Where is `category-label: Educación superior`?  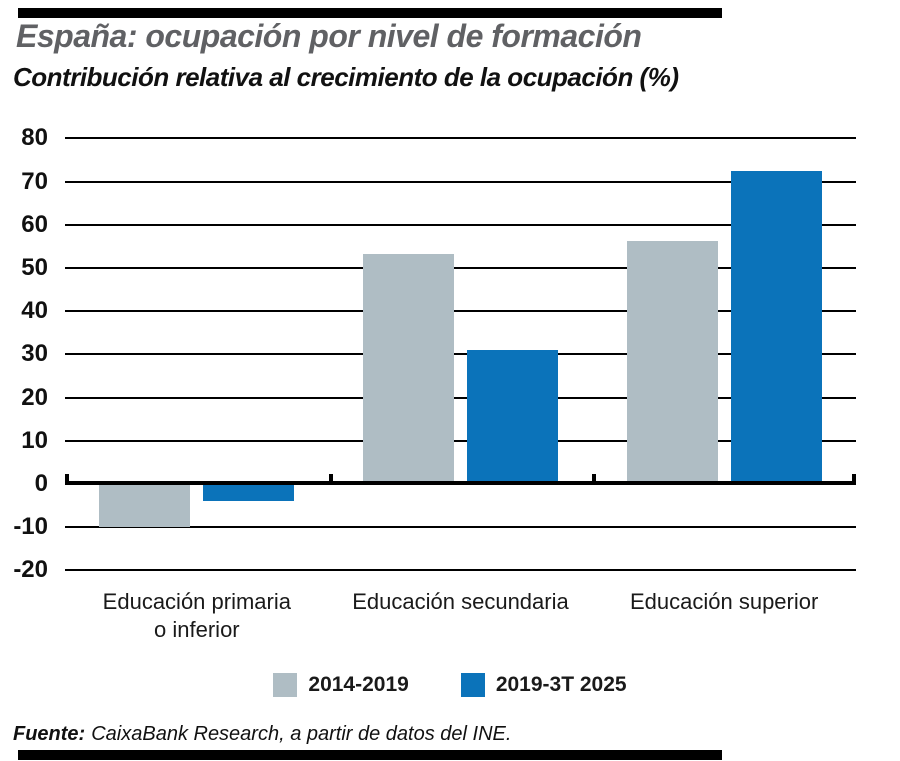 category-label: Educación superior is located at coordinates (724, 602).